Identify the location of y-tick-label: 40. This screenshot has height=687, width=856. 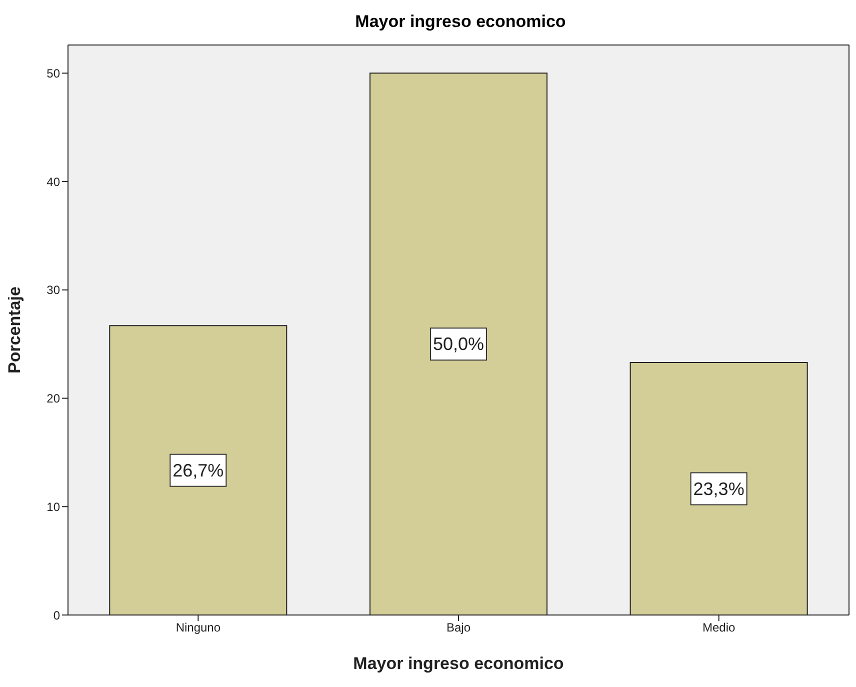
(53, 181).